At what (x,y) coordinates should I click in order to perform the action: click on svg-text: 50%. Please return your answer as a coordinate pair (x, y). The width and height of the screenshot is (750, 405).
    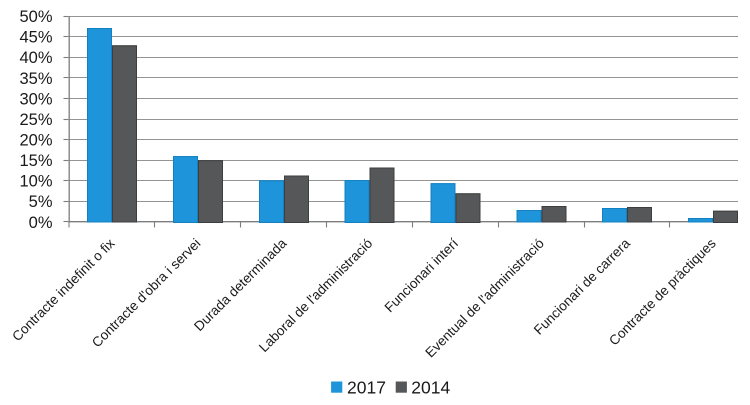
    Looking at the image, I should click on (35, 17).